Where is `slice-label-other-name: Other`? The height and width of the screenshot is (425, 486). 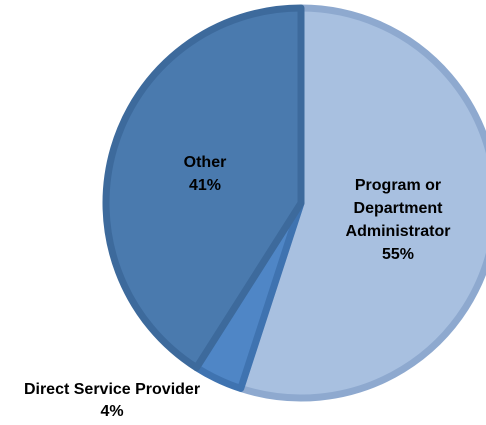 slice-label-other-name: Other is located at coordinates (205, 162).